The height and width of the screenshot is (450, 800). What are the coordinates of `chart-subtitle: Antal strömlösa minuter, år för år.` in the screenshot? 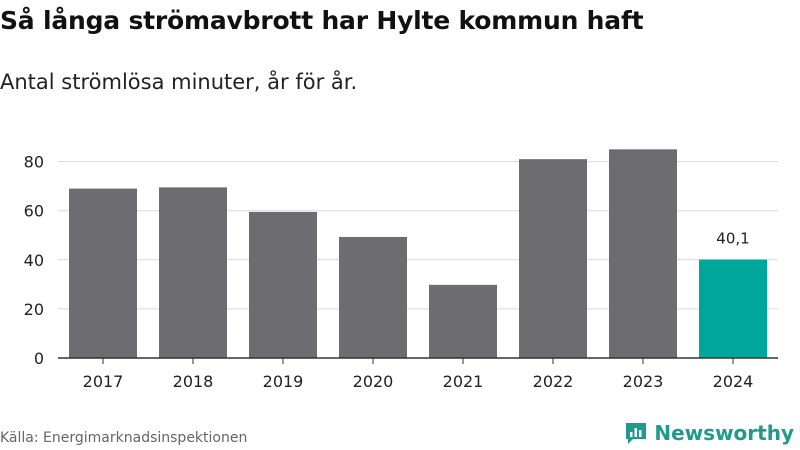 It's located at (179, 82).